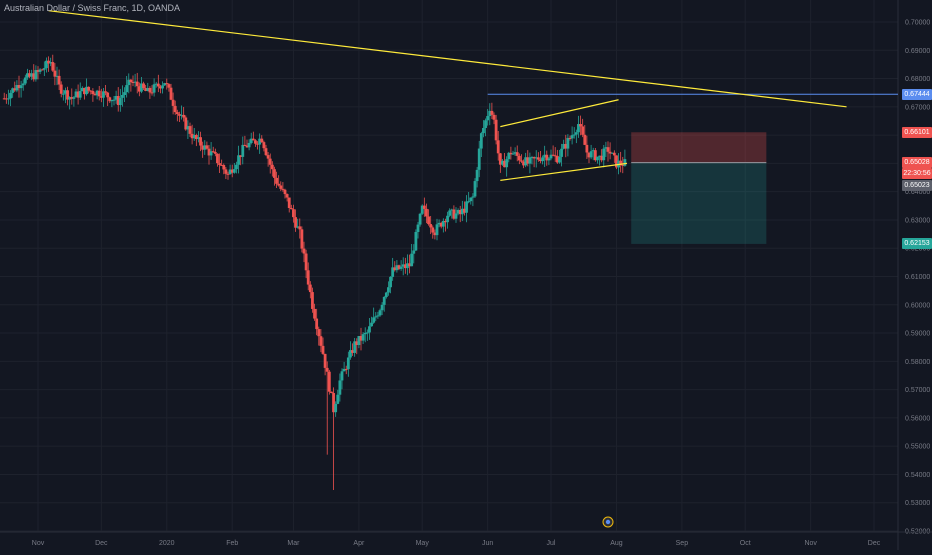  What do you see at coordinates (917, 23) in the screenshot?
I see `y-tick-label: 0.70000` at bounding box center [917, 23].